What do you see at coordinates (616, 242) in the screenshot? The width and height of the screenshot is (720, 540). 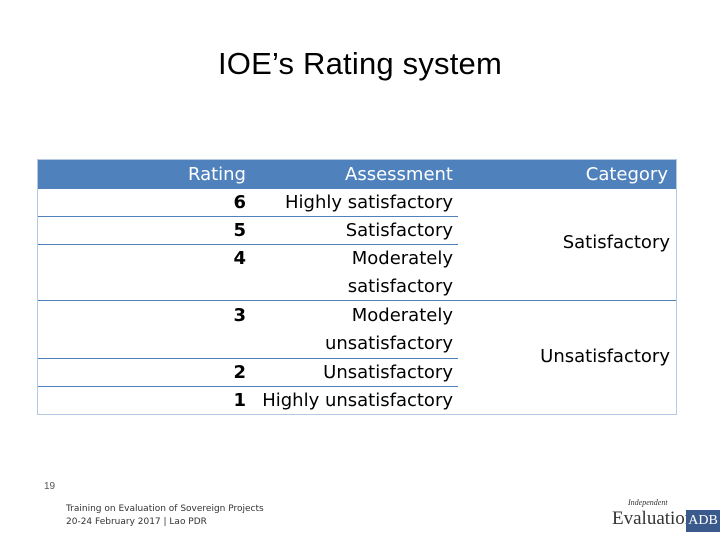 I see `category-satisfactory: Satisfactory` at bounding box center [616, 242].